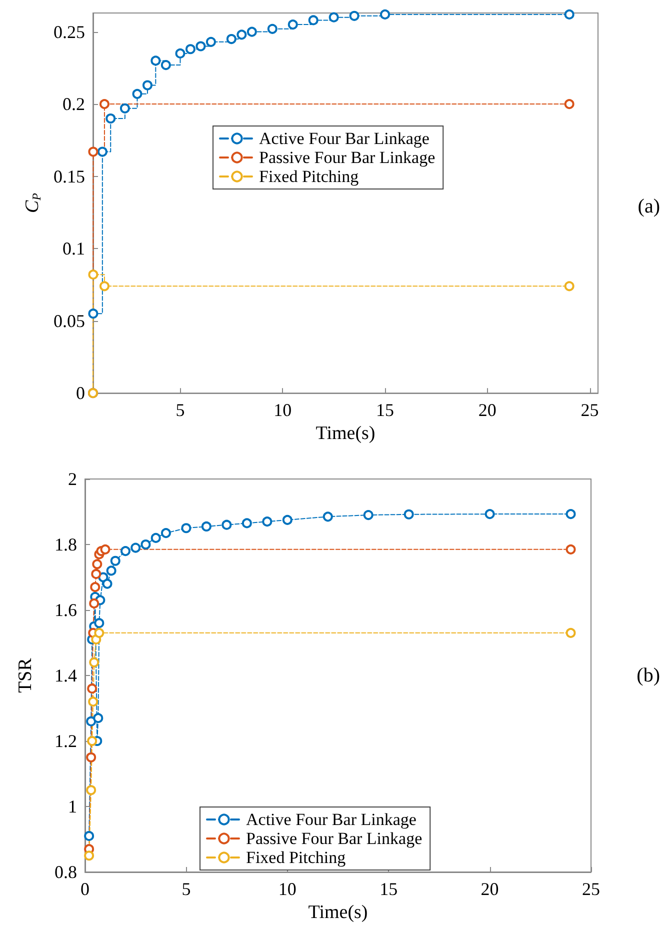 This screenshot has height=935, width=668. I want to click on y-tick-label: 0, so click(80, 393).